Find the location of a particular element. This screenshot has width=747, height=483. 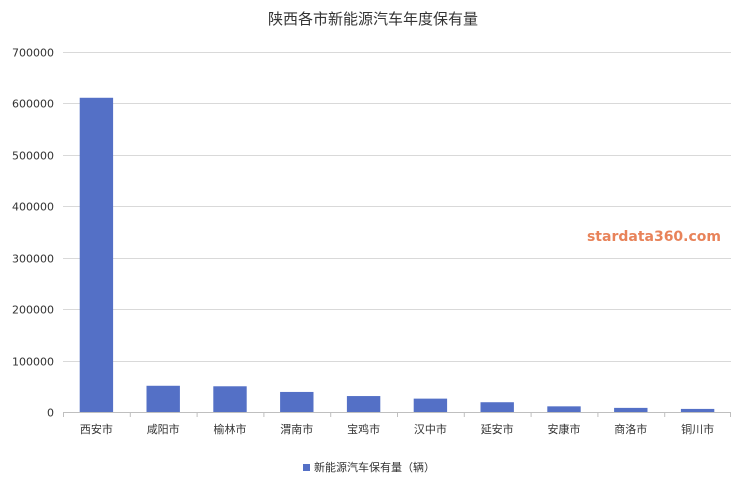

x-category-label: 安康市 is located at coordinates (564, 429).